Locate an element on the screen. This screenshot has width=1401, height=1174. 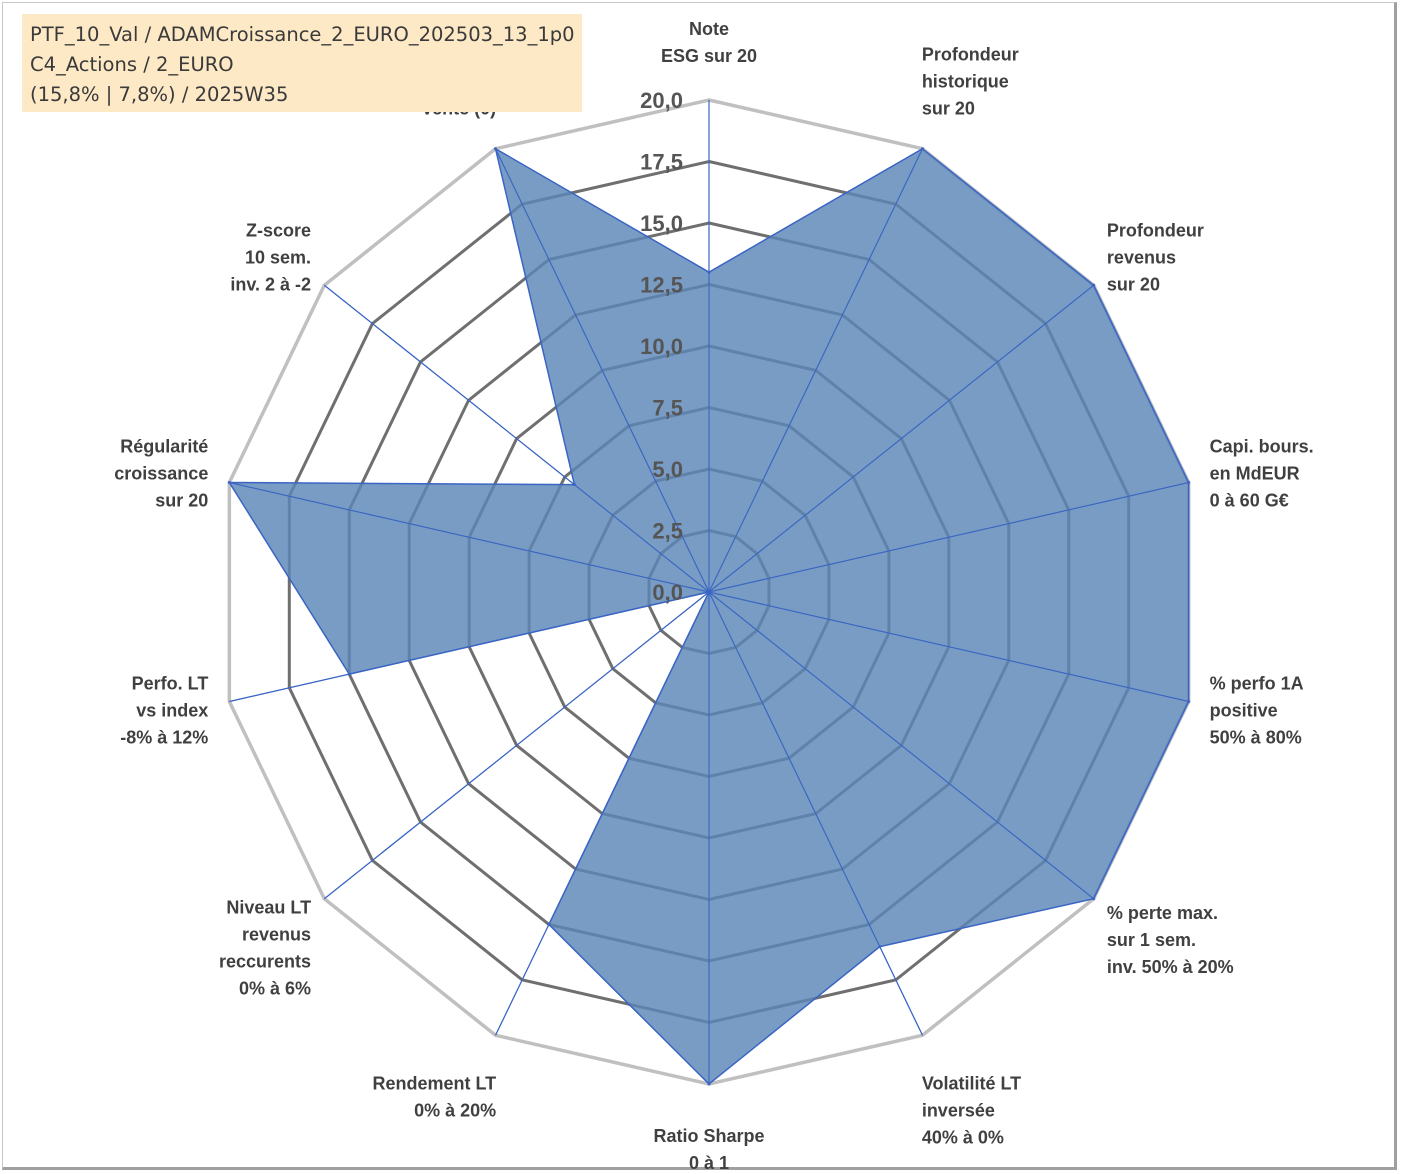
category-label-line: sur 1 sem. is located at coordinates (1151, 940).